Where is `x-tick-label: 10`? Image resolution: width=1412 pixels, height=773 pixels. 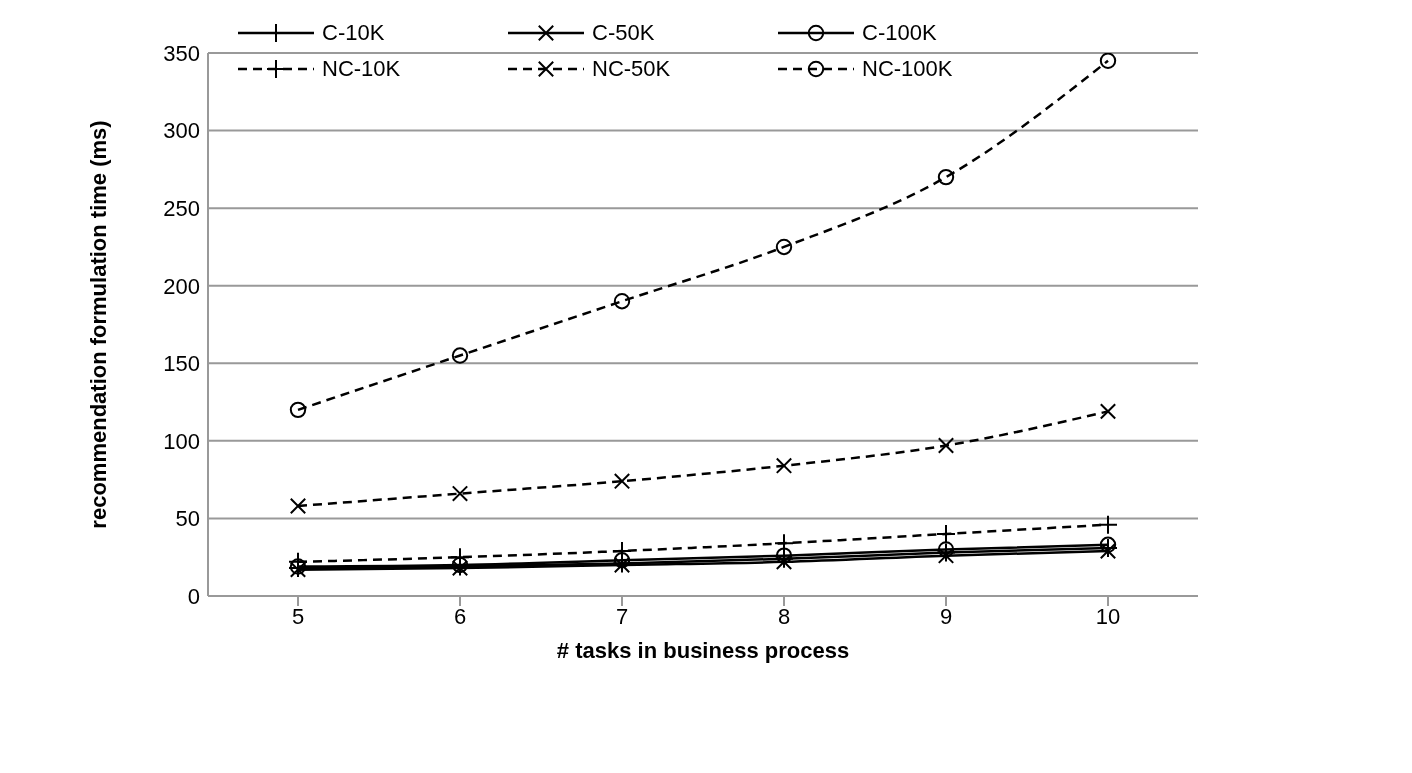 x-tick-label: 10 is located at coordinates (1108, 616).